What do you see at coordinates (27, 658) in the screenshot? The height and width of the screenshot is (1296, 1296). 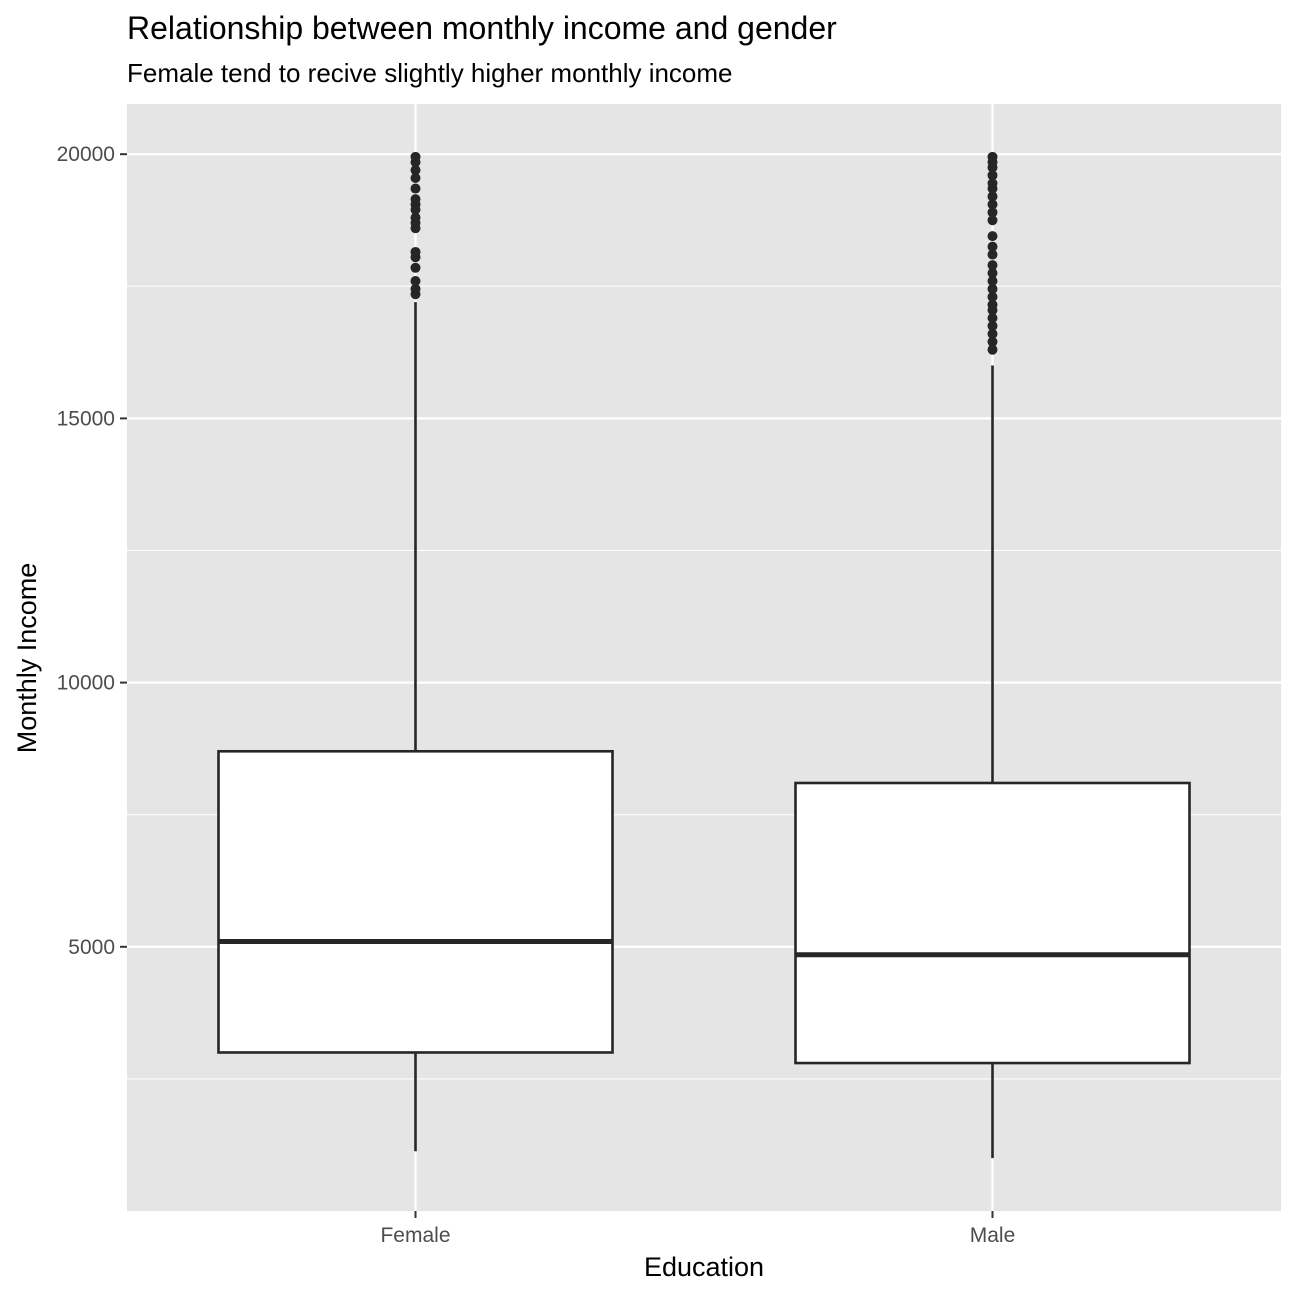 I see `y-axis-title: Monthly Income` at bounding box center [27, 658].